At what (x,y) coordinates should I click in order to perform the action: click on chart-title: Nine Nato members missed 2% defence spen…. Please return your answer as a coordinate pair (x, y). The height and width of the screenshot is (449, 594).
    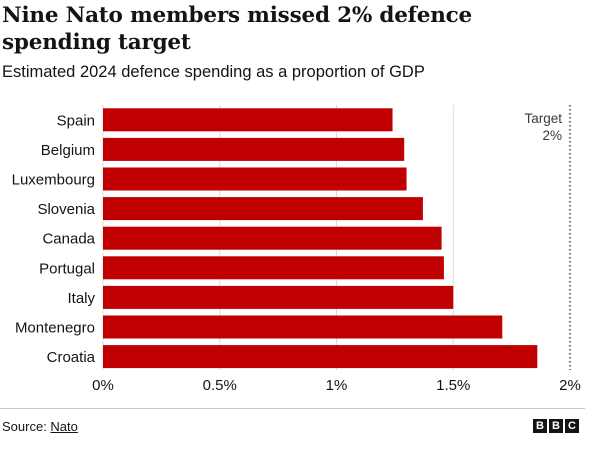
    Looking at the image, I should click on (237, 29).